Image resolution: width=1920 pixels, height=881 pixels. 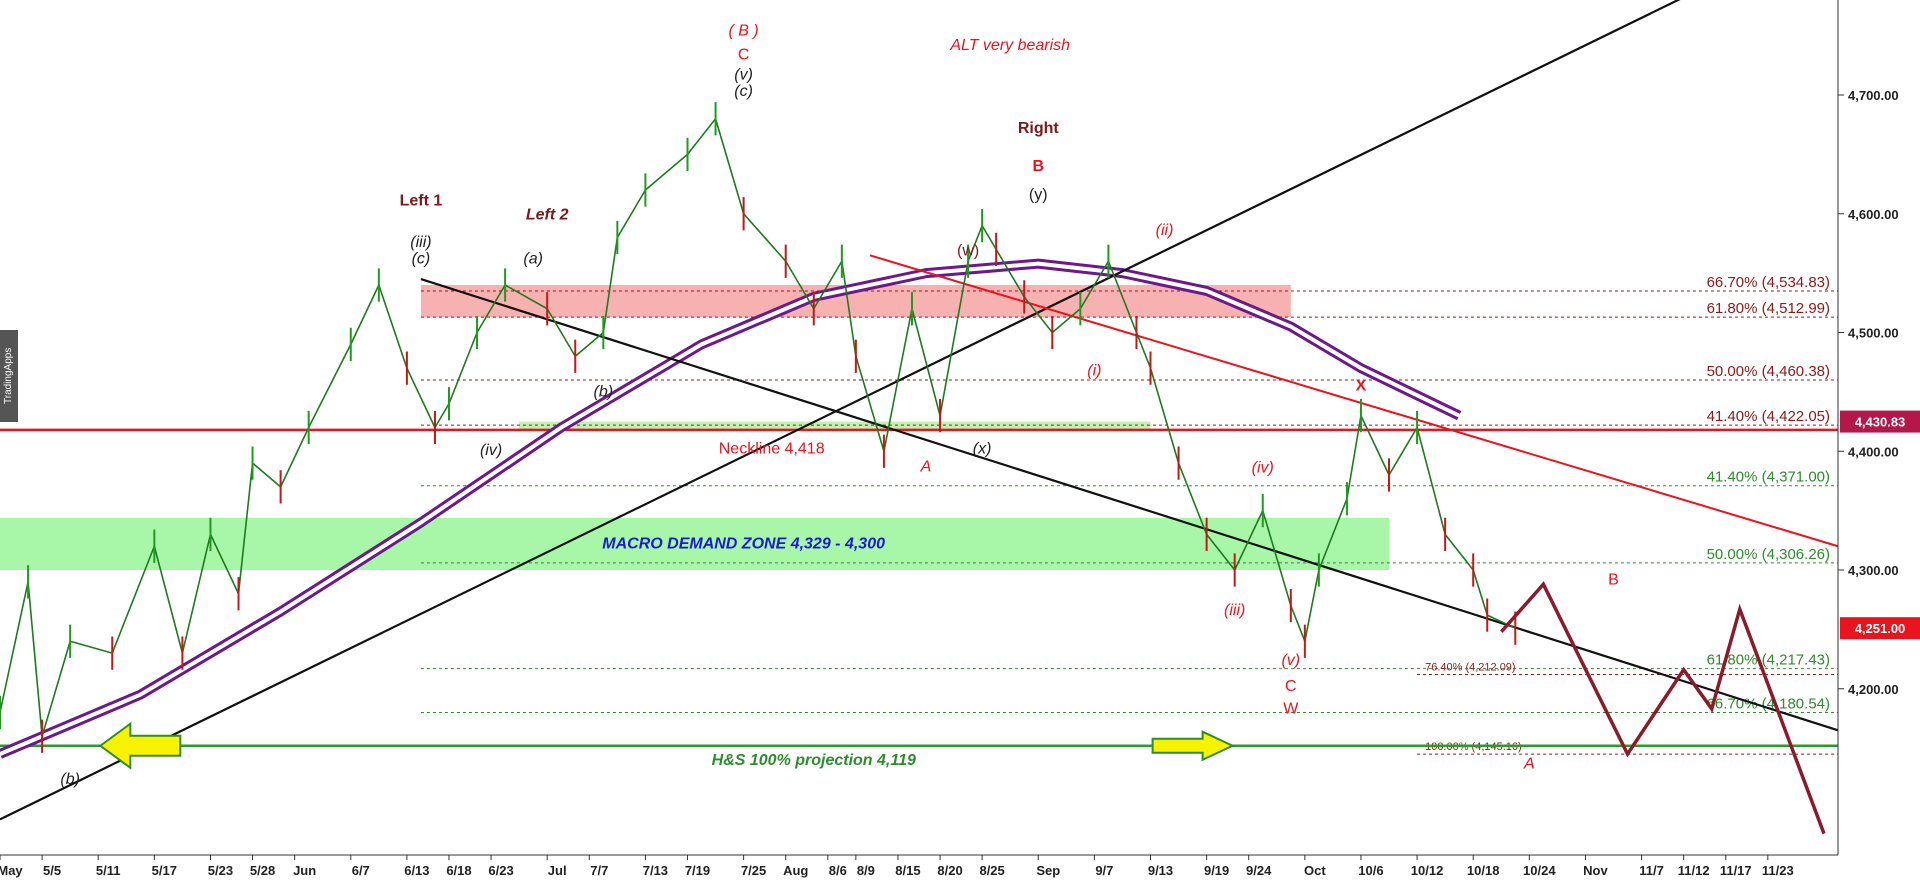 I want to click on x-tick-label-15: 7/25, so click(x=753, y=870).